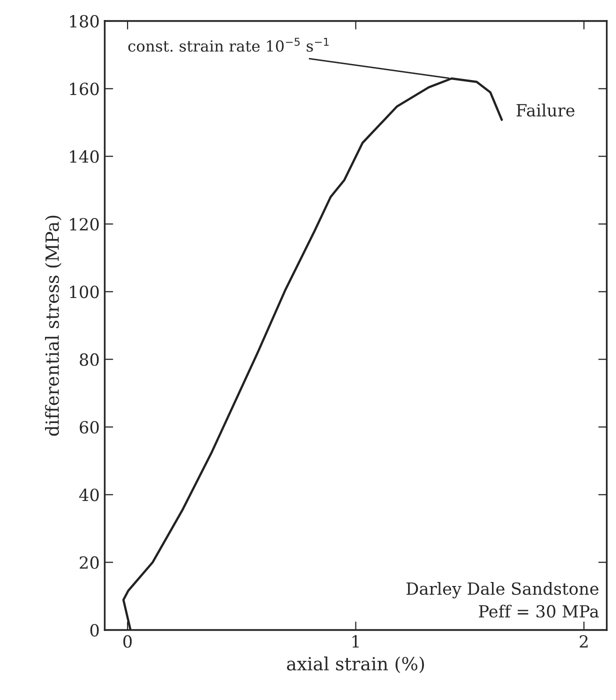 The width and height of the screenshot is (616, 700). Describe the element at coordinates (89, 359) in the screenshot. I see `y-tick-label: 80` at that location.